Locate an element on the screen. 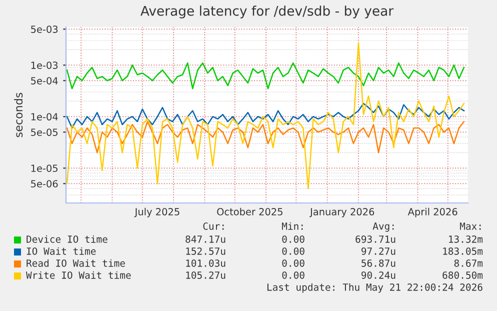  text: Max: is located at coordinates (470, 226).